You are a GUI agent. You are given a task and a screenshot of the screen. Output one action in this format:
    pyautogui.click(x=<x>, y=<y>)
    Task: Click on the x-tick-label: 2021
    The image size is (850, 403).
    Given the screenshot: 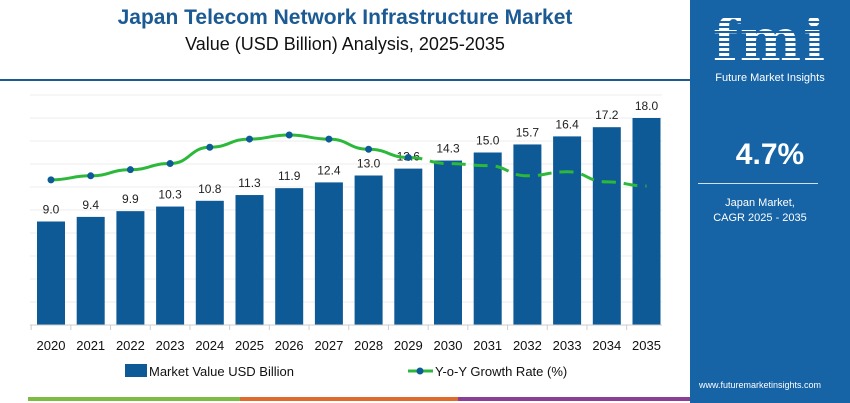 What is the action you would take?
    pyautogui.click(x=90, y=345)
    